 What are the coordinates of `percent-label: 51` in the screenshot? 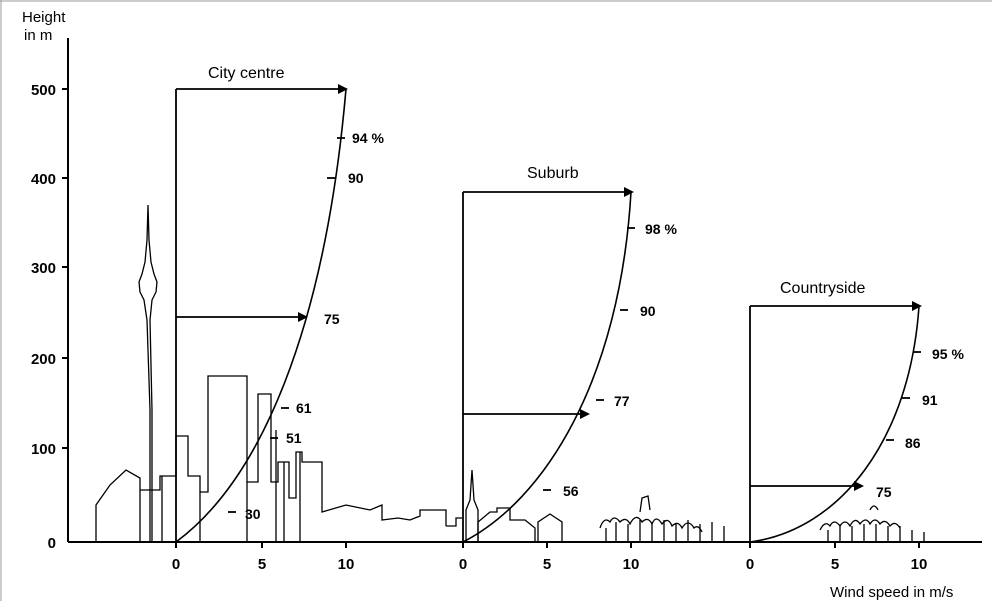 It's located at (294, 438).